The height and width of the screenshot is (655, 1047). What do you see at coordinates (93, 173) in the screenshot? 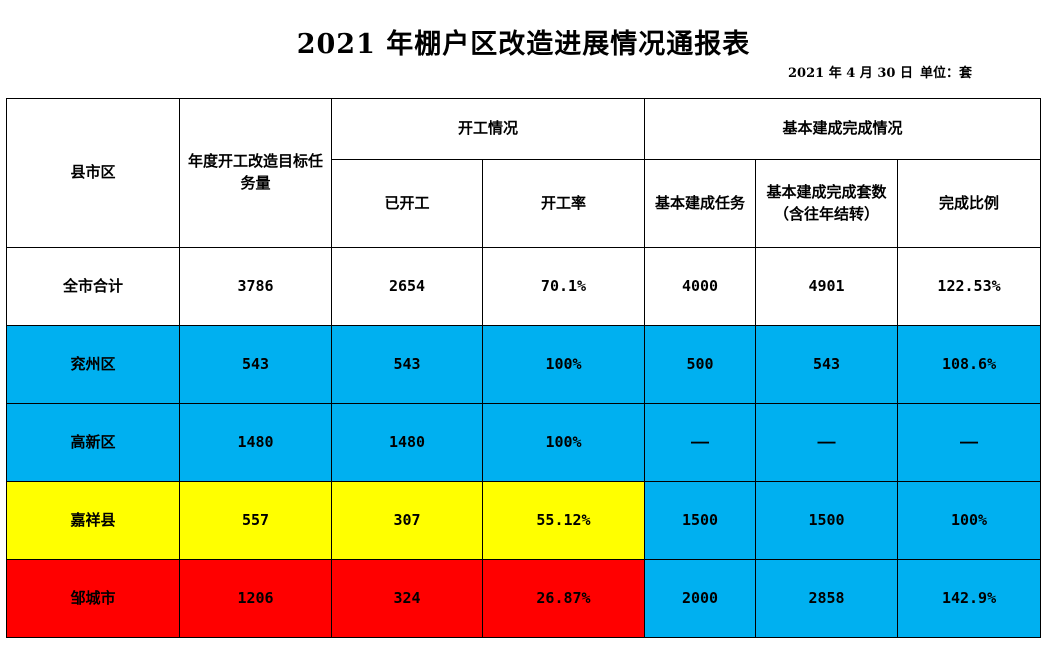
I see `header-county: 县市区` at bounding box center [93, 173].